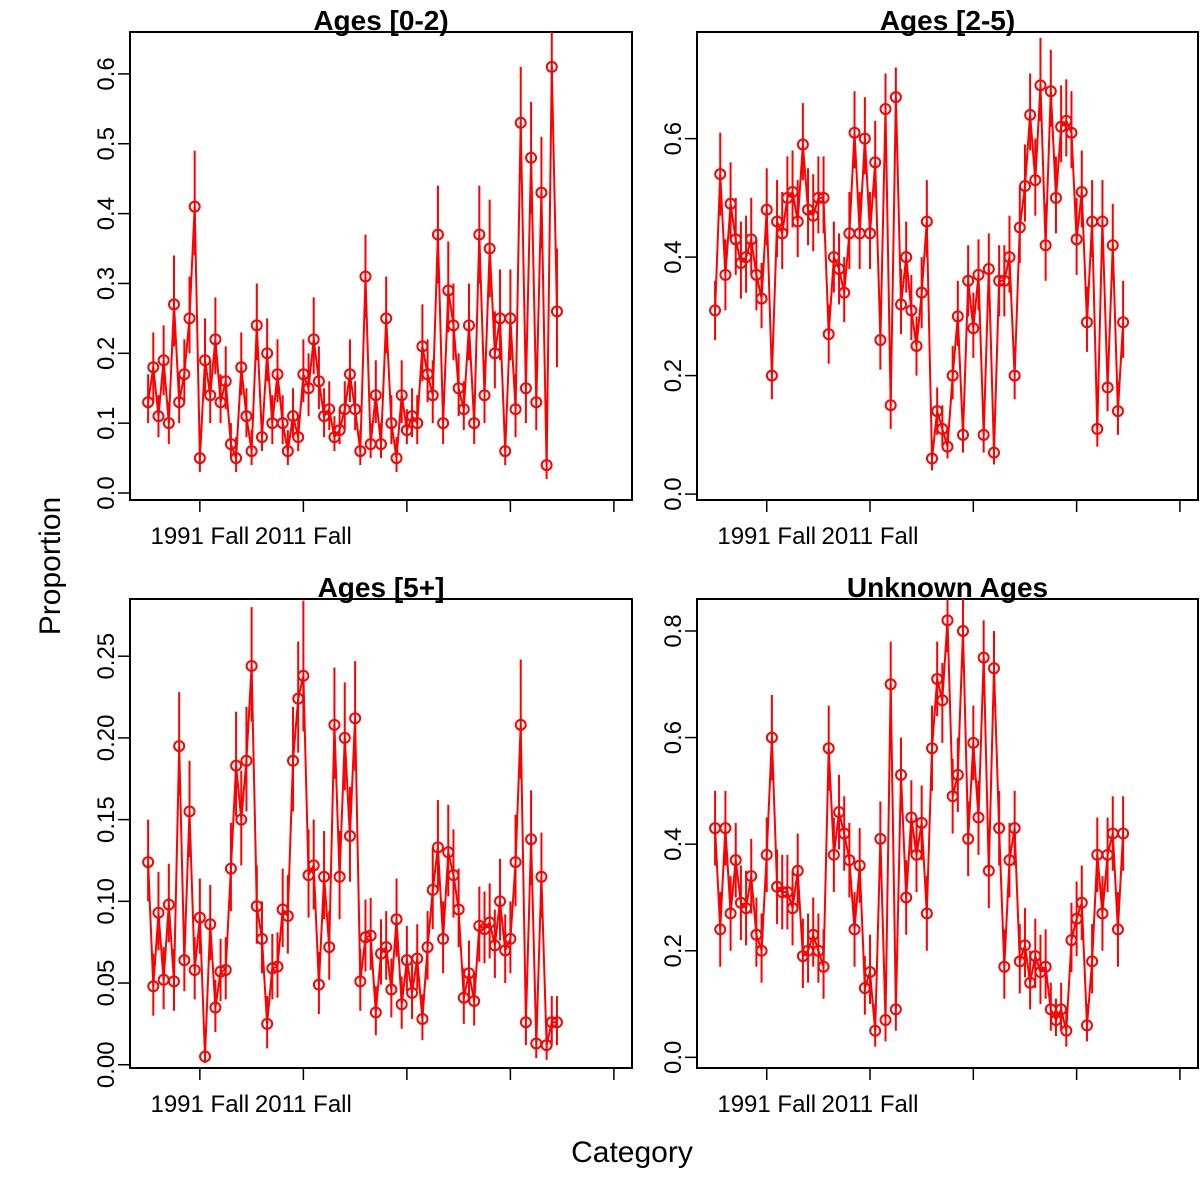  I want to click on series-line, so click(352, 266).